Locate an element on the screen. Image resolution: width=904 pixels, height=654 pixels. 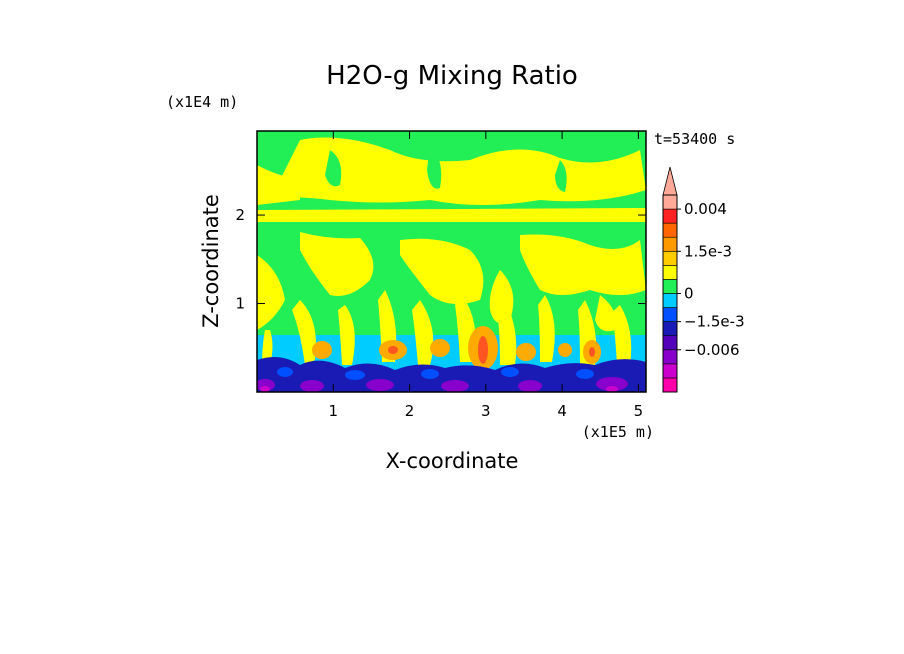
x-unit-label: (x1E5 m) is located at coordinates (618, 432).